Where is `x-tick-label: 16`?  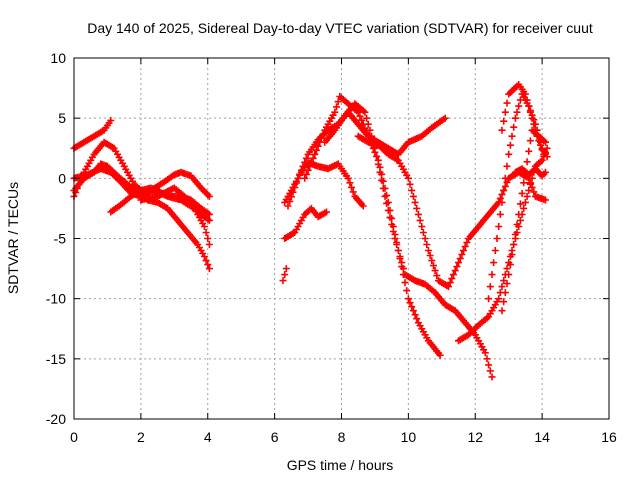 x-tick-label: 16 is located at coordinates (609, 437).